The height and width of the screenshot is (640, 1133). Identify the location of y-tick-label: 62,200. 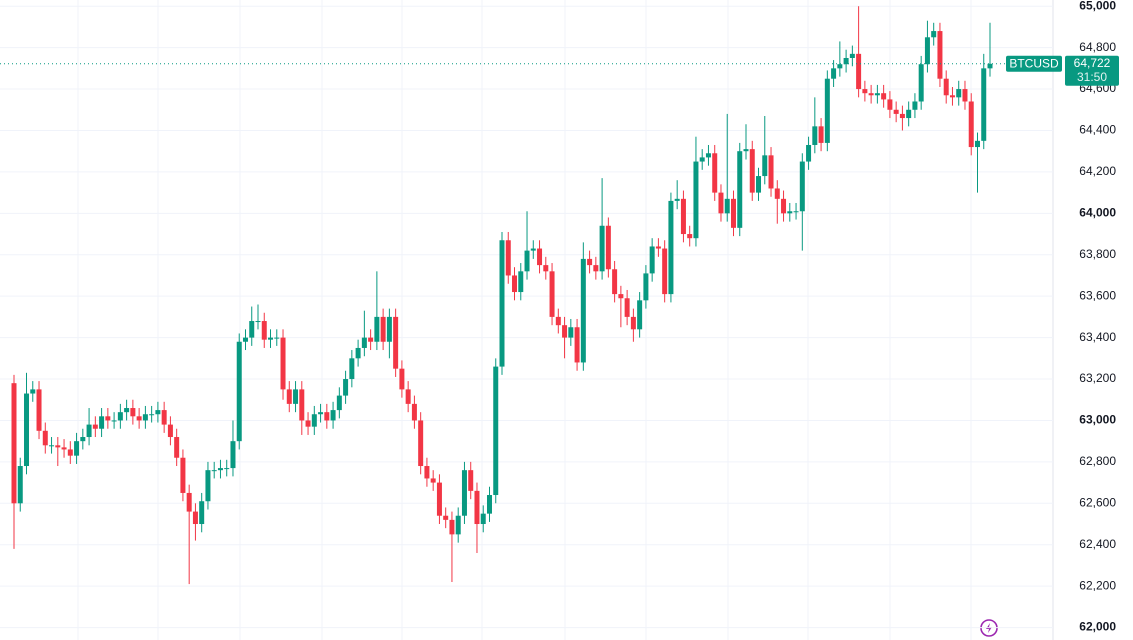
(1097, 585).